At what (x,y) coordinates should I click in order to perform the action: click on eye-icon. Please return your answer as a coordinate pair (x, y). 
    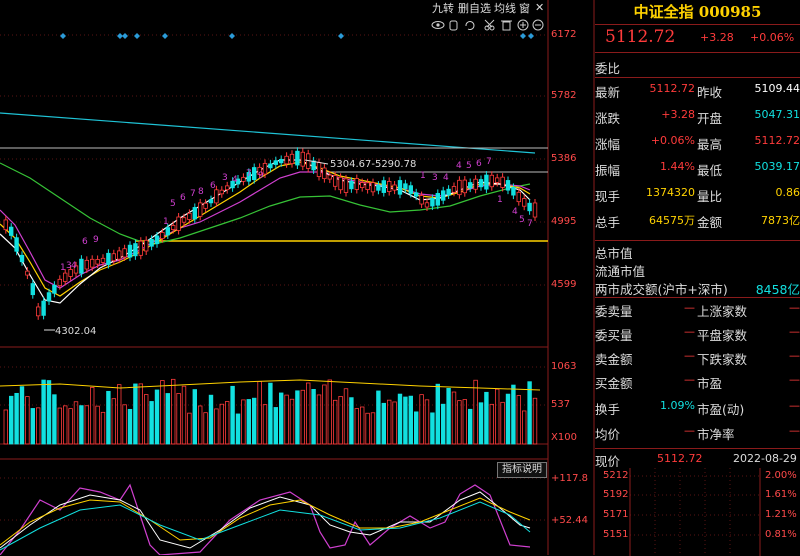
    Looking at the image, I should click on (438, 25).